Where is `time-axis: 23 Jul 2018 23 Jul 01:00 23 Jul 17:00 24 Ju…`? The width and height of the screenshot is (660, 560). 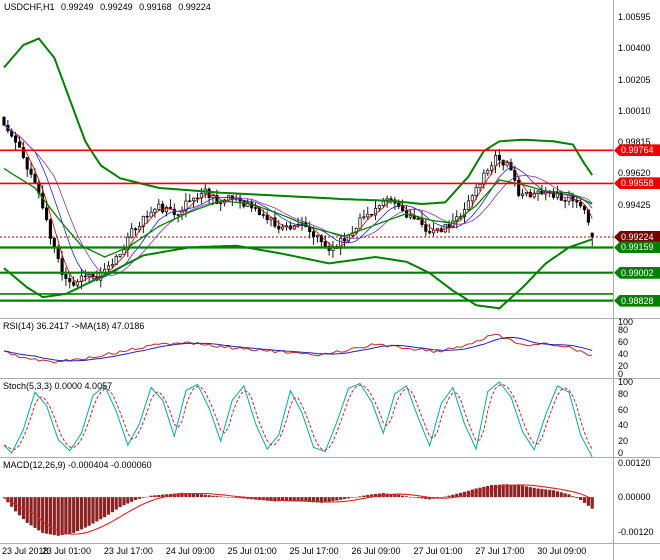 time-axis: 23 Jul 2018 23 Jul 01:00 23 Jul 17:00 24 Ju… is located at coordinates (306, 551).